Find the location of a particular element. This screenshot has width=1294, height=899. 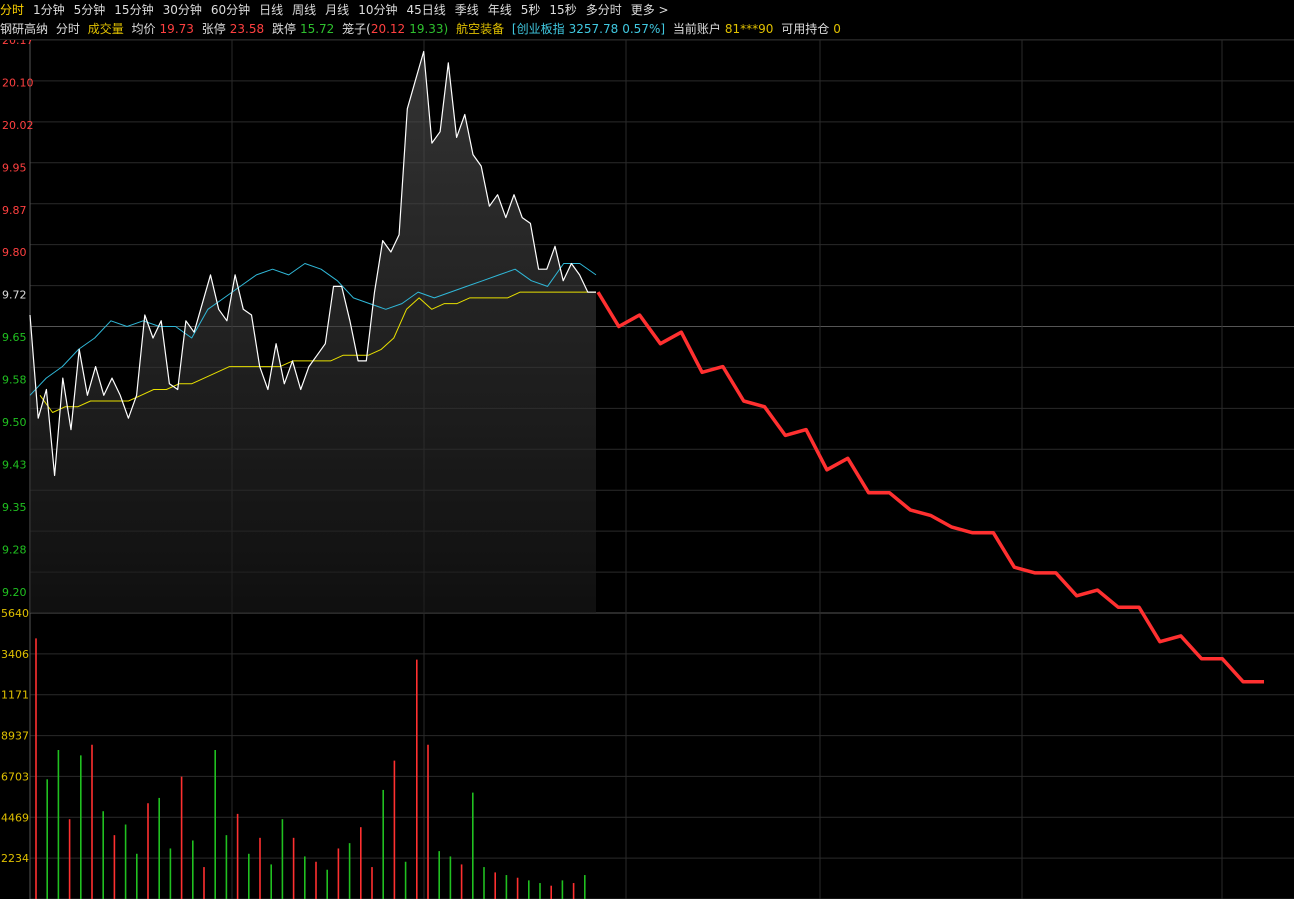

volume-label: 成交量 is located at coordinates (105, 29).